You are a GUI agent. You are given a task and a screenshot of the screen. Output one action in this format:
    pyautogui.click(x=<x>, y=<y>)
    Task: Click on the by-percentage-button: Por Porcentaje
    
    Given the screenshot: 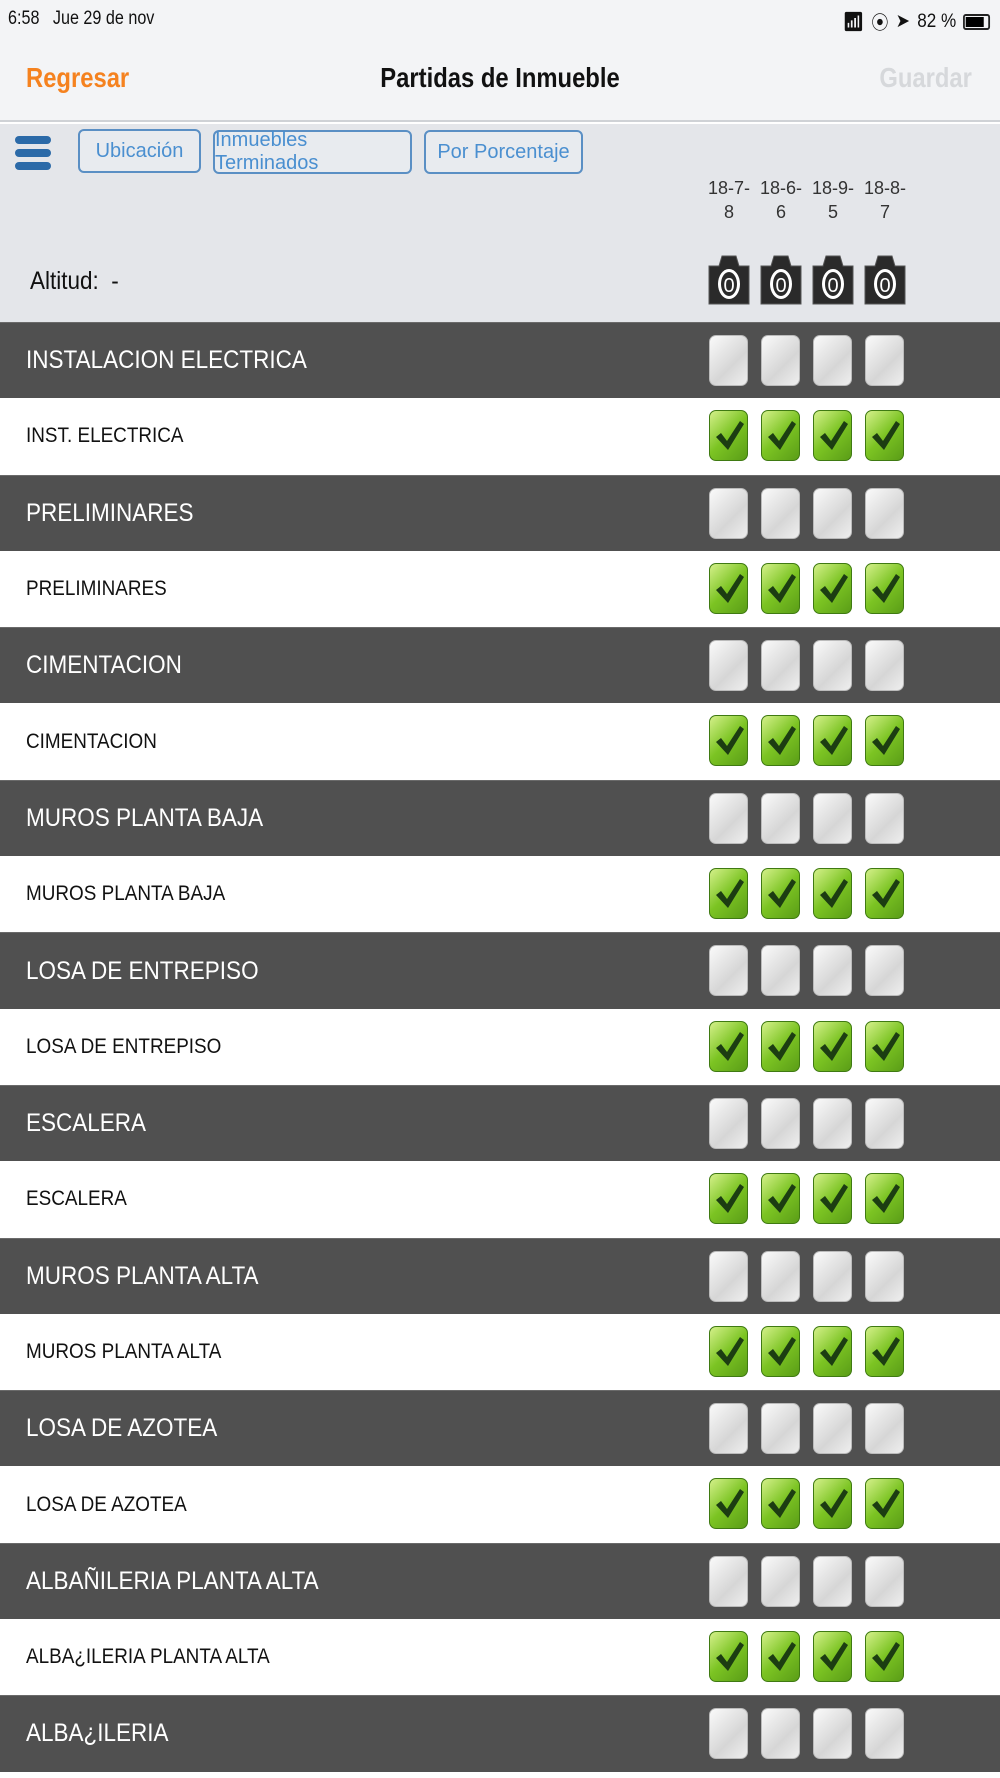 What is the action you would take?
    pyautogui.click(x=503, y=152)
    